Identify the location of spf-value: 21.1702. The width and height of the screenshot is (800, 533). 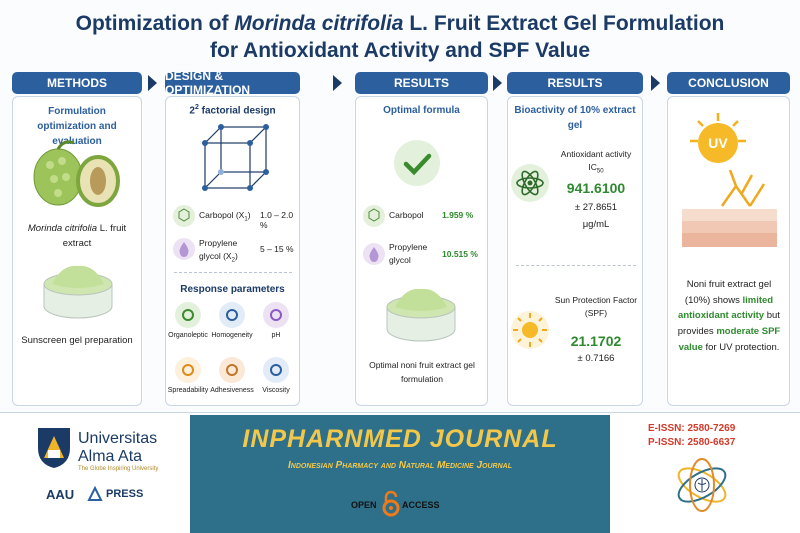
(596, 341).